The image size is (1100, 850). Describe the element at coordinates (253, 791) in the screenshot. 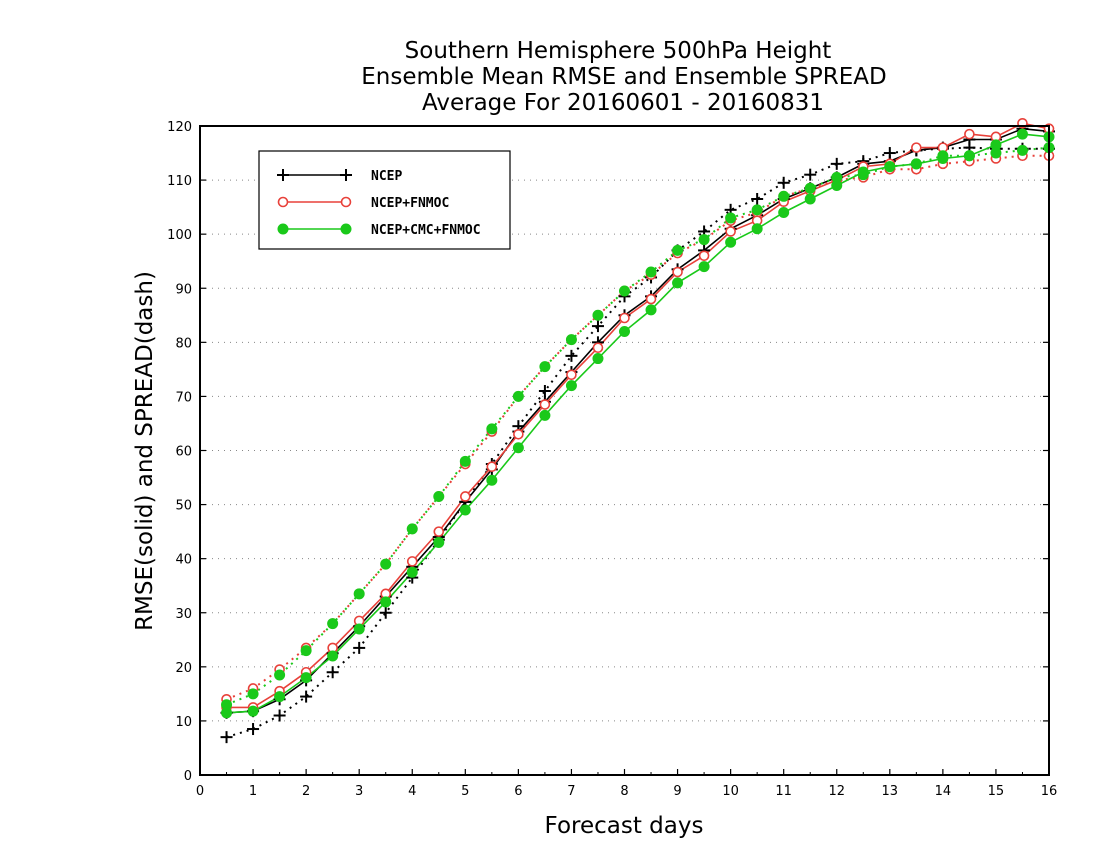

I see `x-tick-label-1: 1` at that location.